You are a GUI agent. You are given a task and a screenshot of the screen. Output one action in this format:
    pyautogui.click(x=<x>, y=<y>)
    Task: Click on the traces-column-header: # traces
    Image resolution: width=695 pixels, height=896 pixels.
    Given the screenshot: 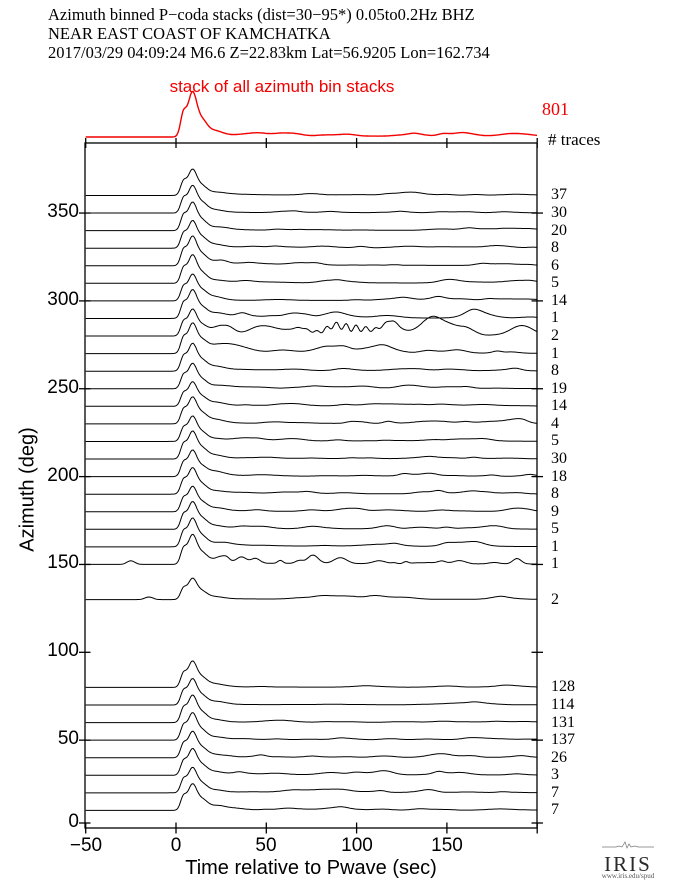 What is the action you would take?
    pyautogui.click(x=574, y=139)
    